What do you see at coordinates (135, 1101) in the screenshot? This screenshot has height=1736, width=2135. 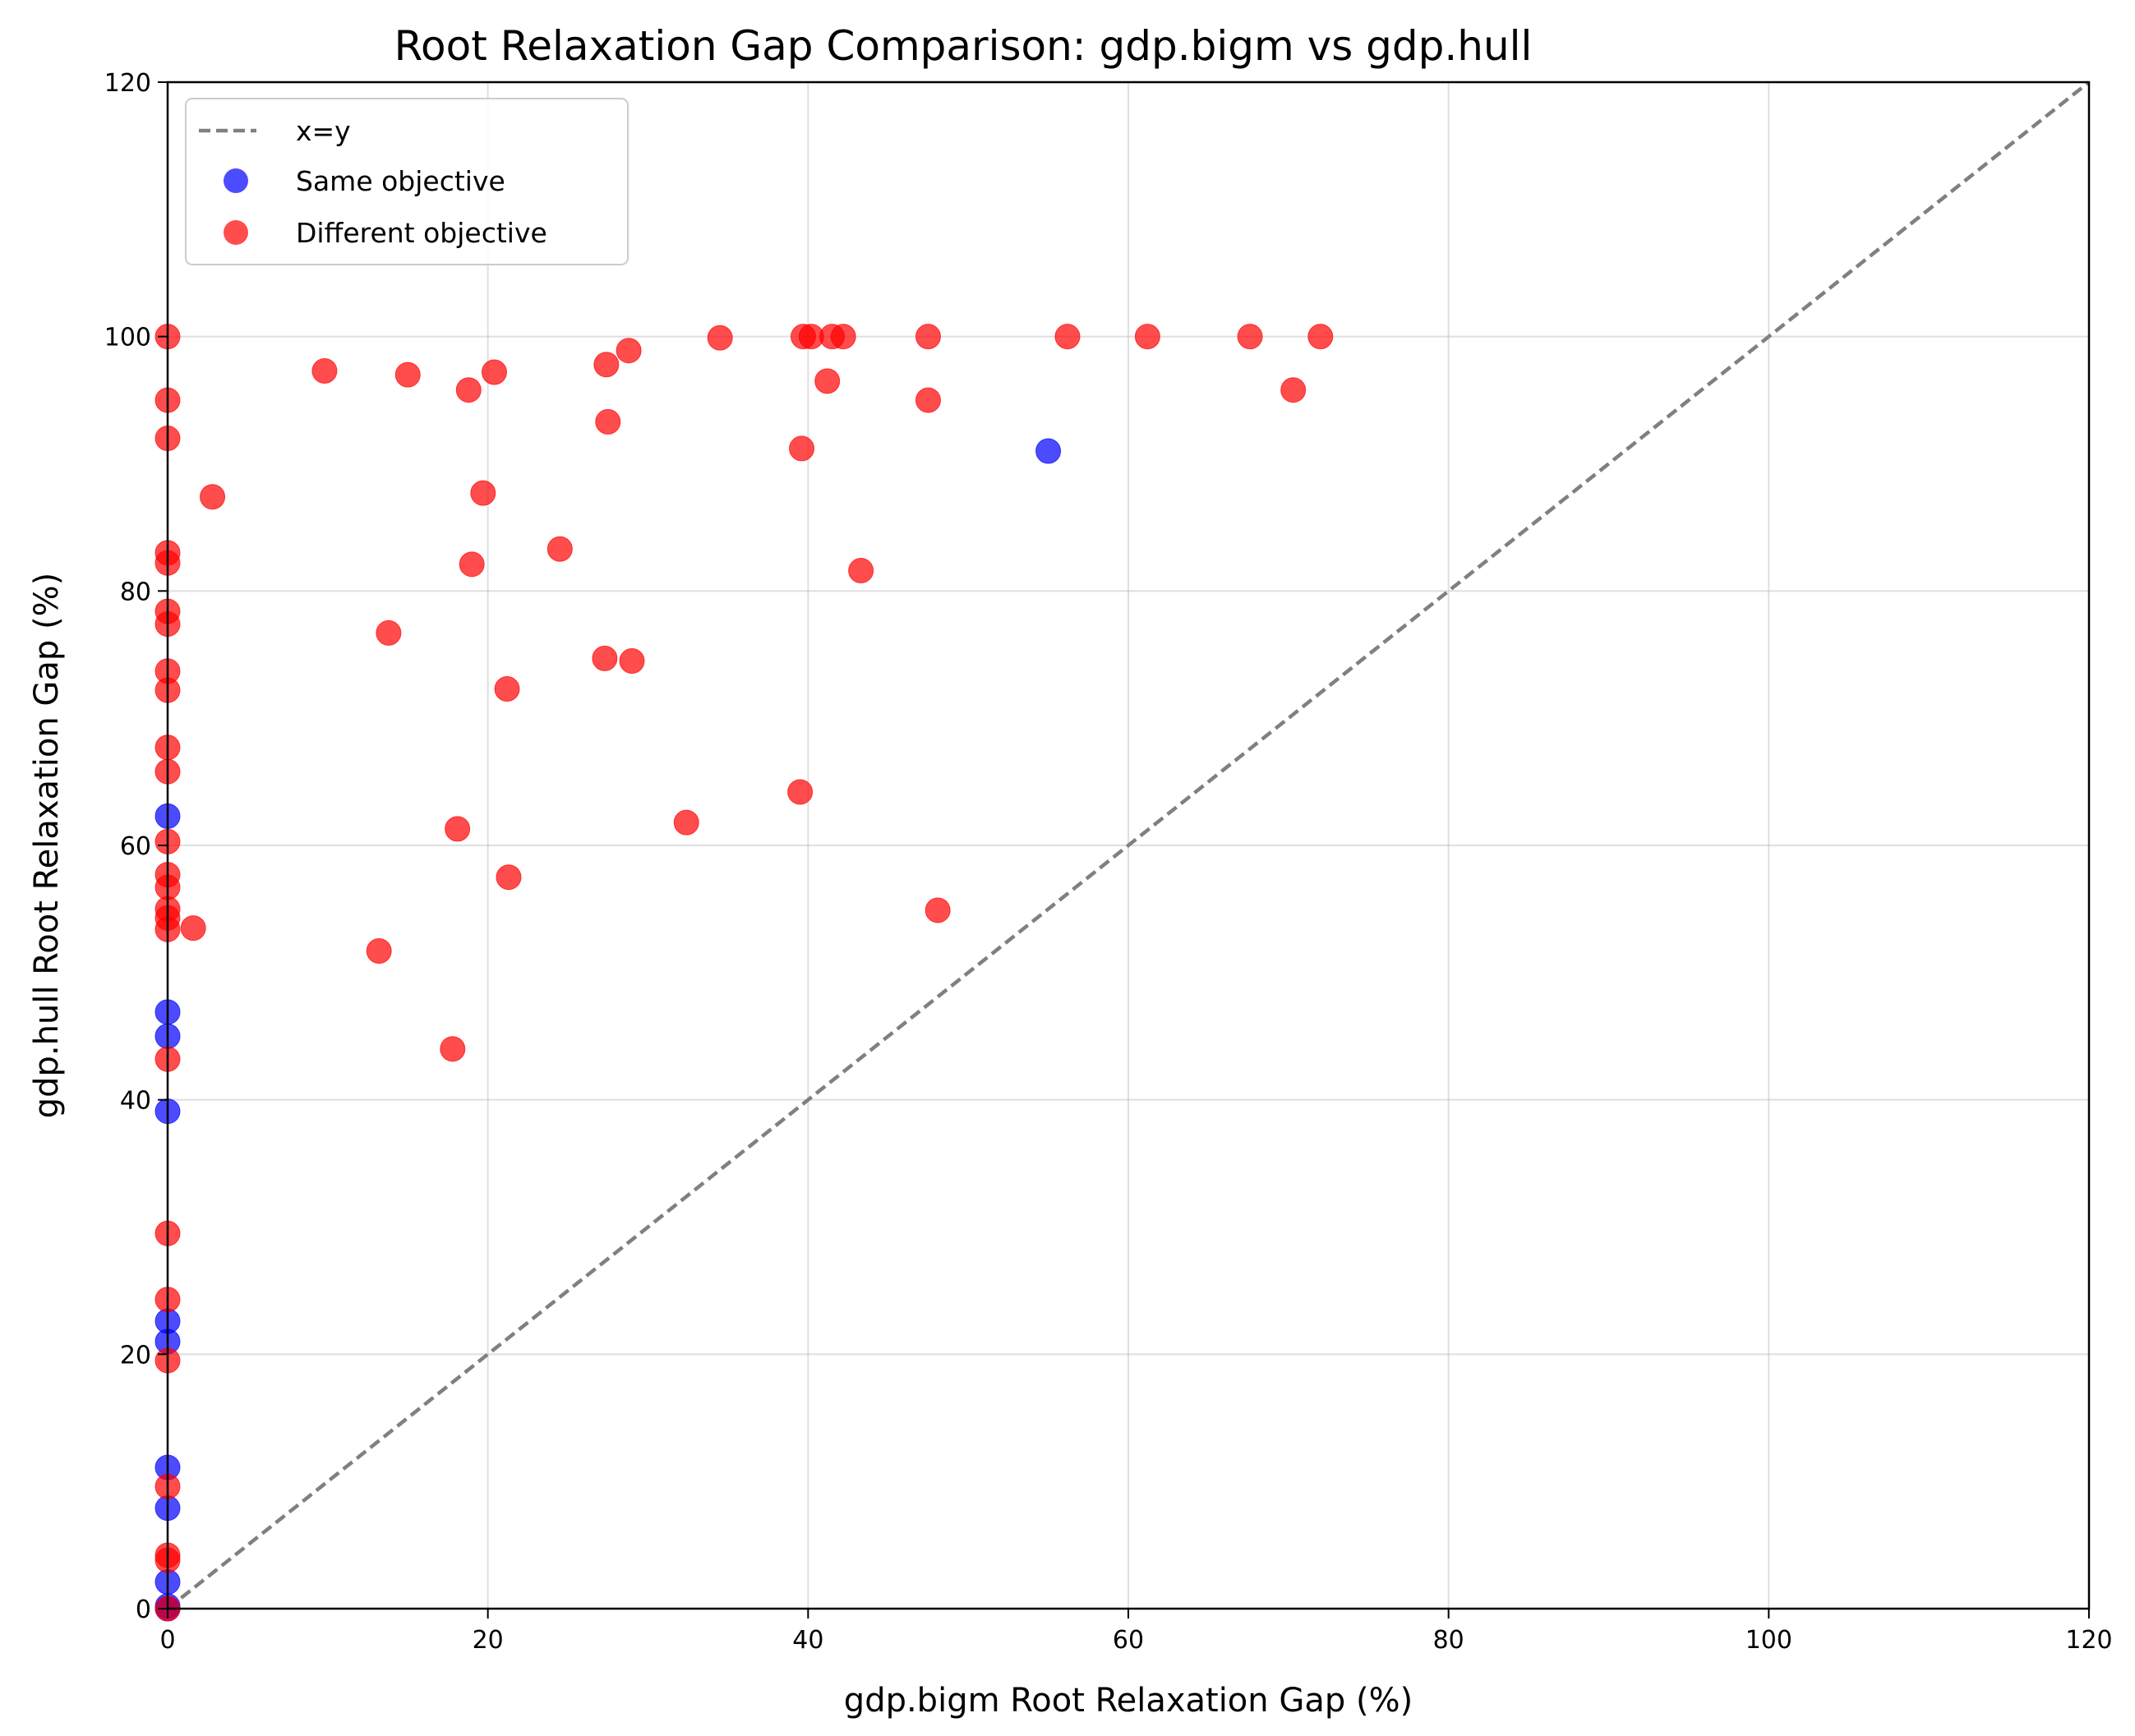 I see `y-tick-label: 40` at bounding box center [135, 1101].